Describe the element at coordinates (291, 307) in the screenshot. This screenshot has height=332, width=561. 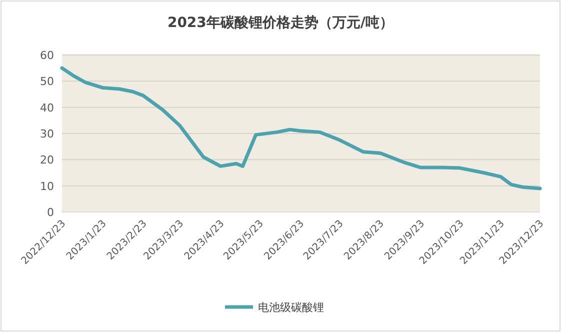
I see `legend-label: 电池级碳酸锂` at that location.